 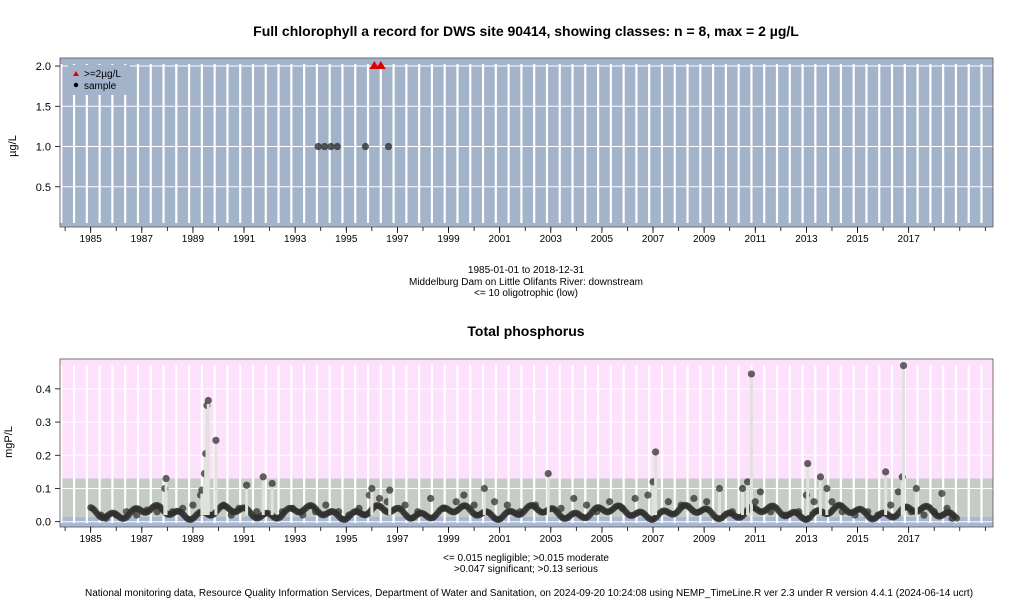 I want to click on x-tick-label: 2011, so click(x=756, y=239).